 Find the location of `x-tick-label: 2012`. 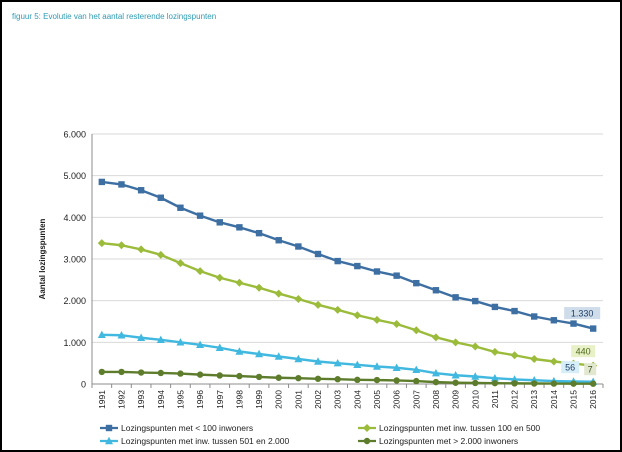

x-tick-label: 2012 is located at coordinates (515, 399).